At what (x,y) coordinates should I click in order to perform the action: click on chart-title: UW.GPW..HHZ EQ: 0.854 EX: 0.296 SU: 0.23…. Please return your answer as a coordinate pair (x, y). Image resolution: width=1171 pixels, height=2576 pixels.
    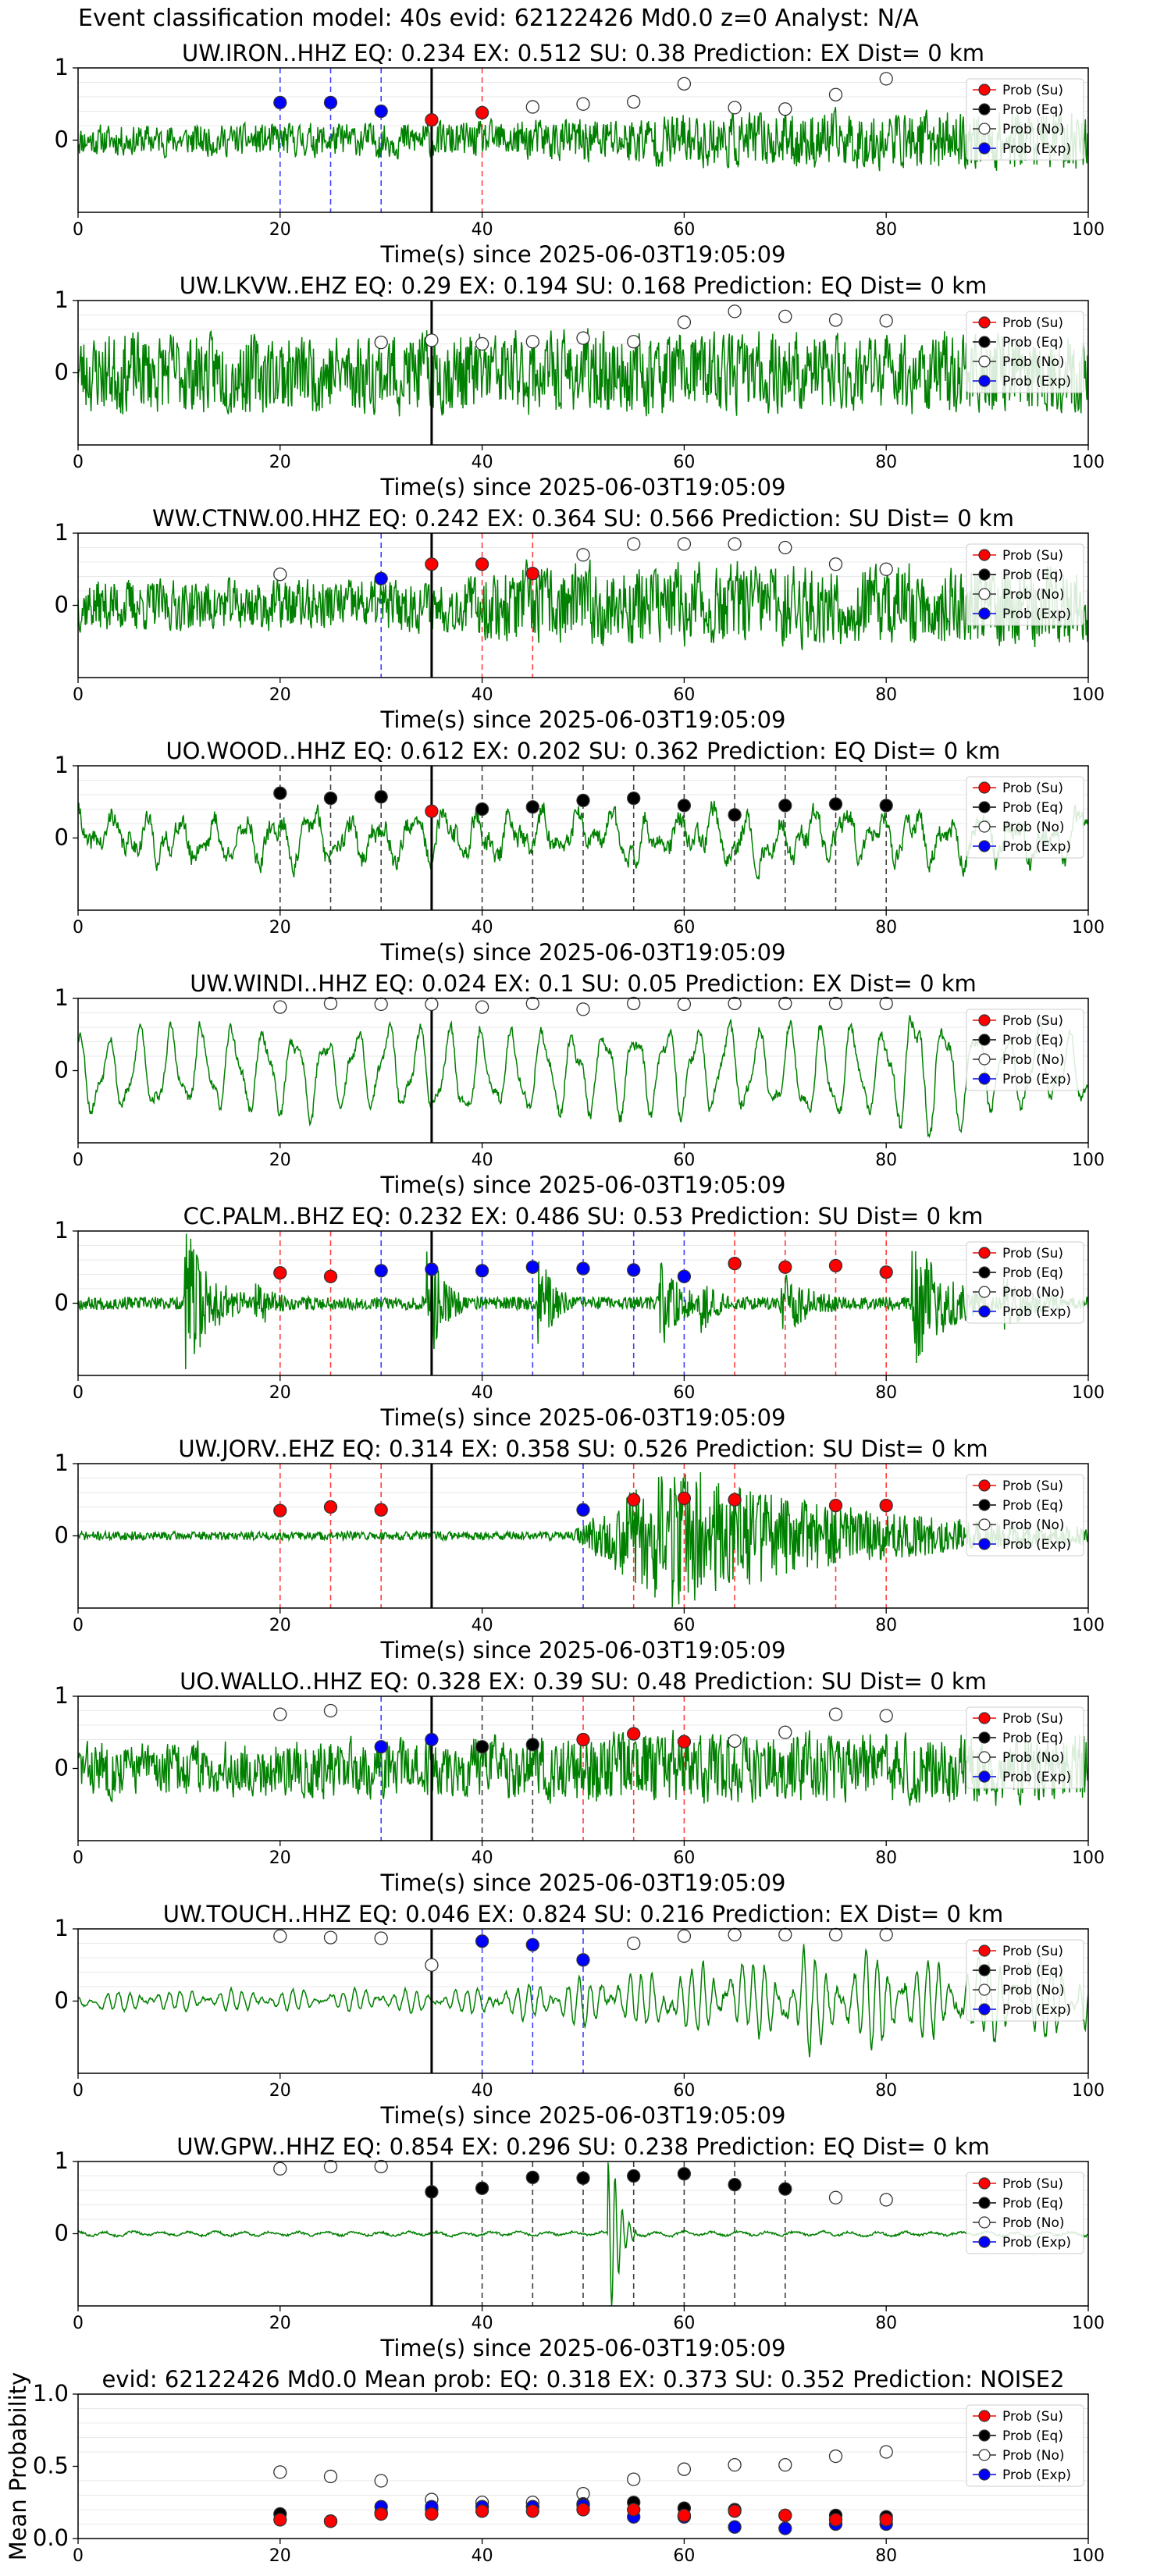
    Looking at the image, I should click on (582, 2146).